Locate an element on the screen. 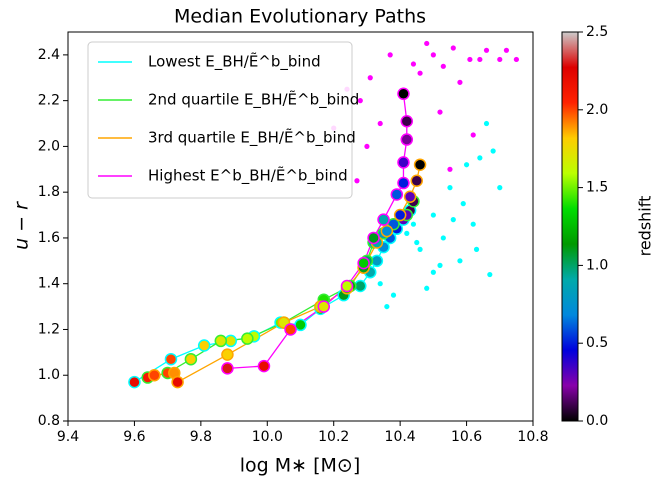 The height and width of the screenshot is (489, 665). y-tick-label: 2.4 is located at coordinates (49, 55).